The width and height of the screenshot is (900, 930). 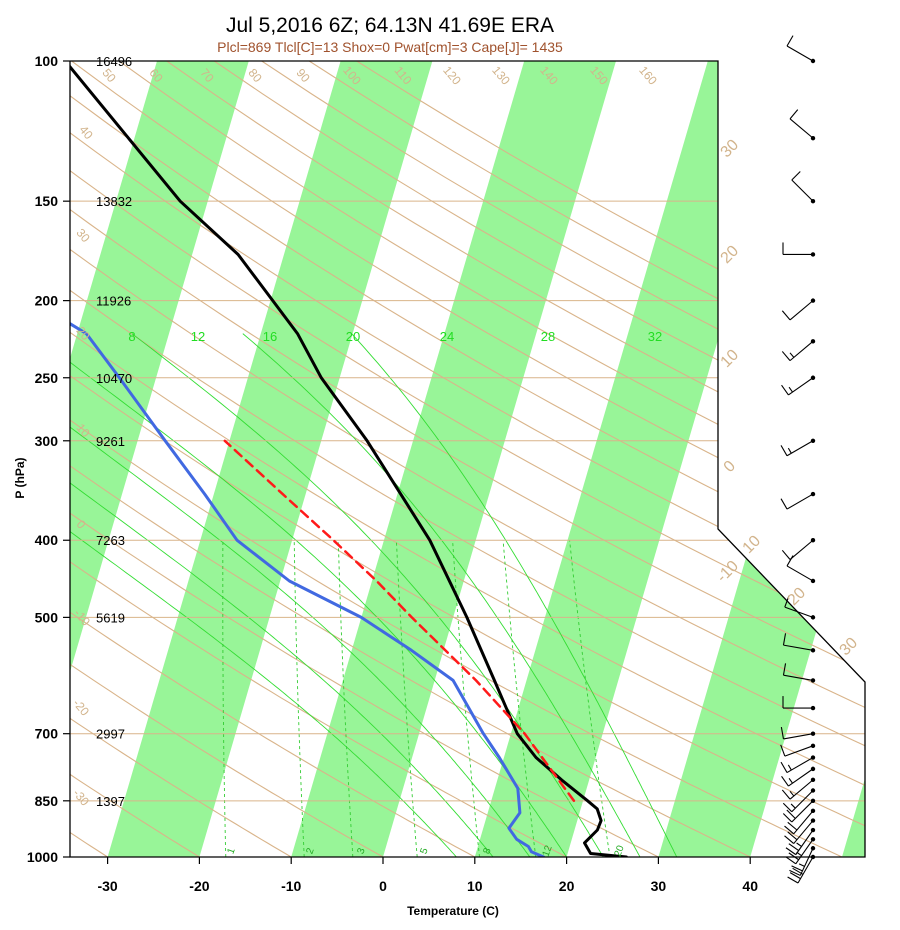 What do you see at coordinates (730, 358) in the screenshot?
I see `isotherm-label: 10` at bounding box center [730, 358].